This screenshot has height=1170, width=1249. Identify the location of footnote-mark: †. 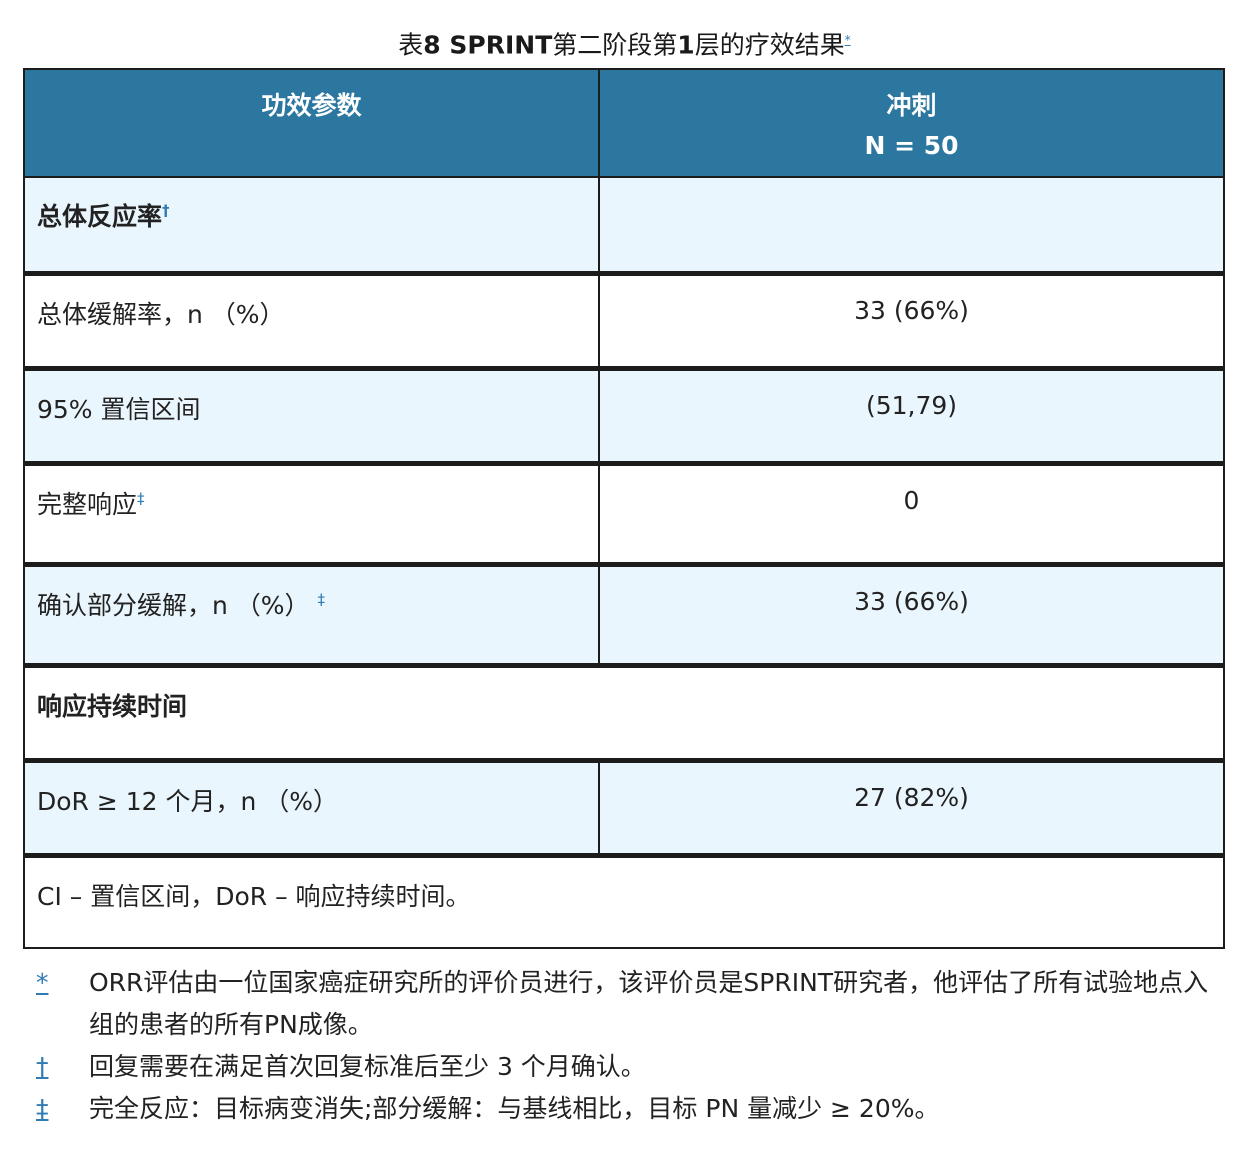
(42, 1066).